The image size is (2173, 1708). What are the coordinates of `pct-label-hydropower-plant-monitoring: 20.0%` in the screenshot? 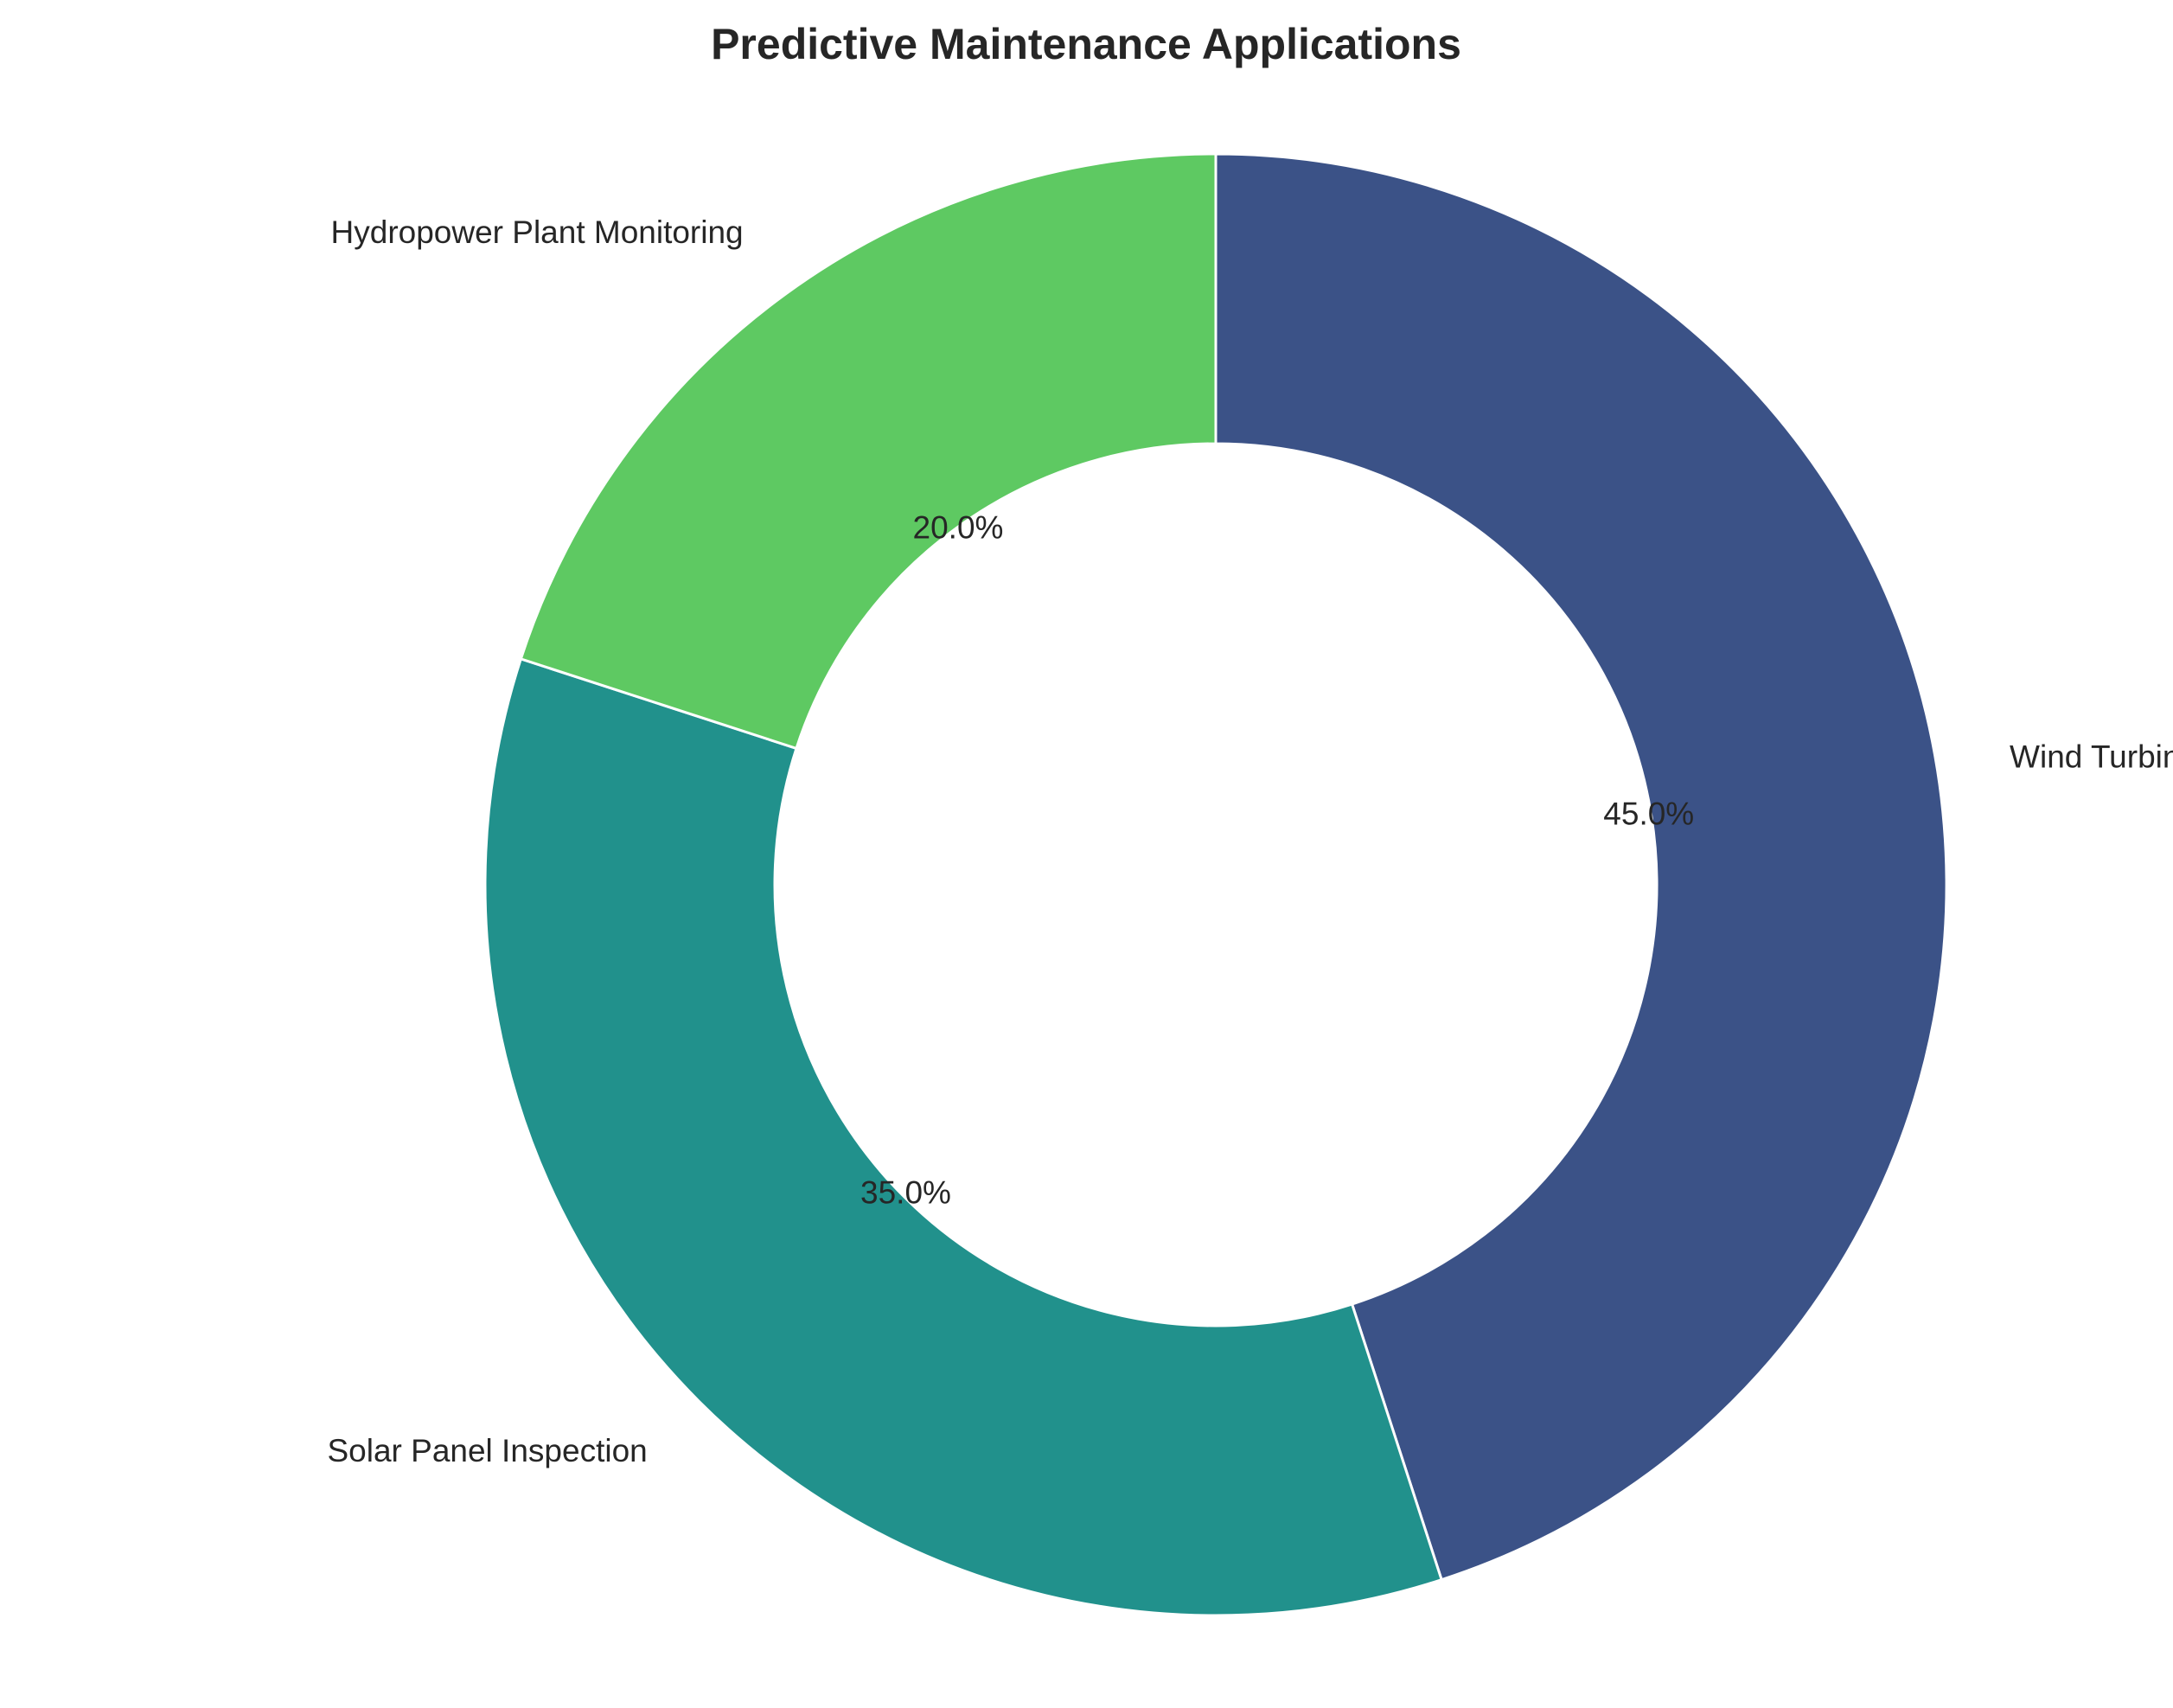 It's located at (958, 528).